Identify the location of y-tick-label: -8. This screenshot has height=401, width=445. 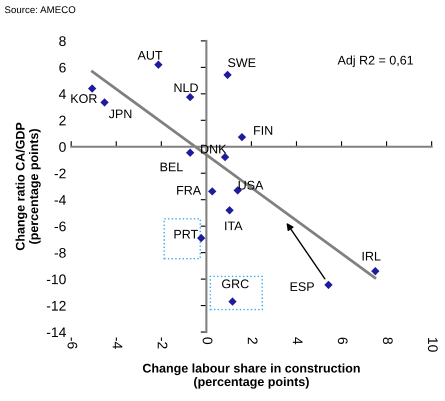
(60, 253).